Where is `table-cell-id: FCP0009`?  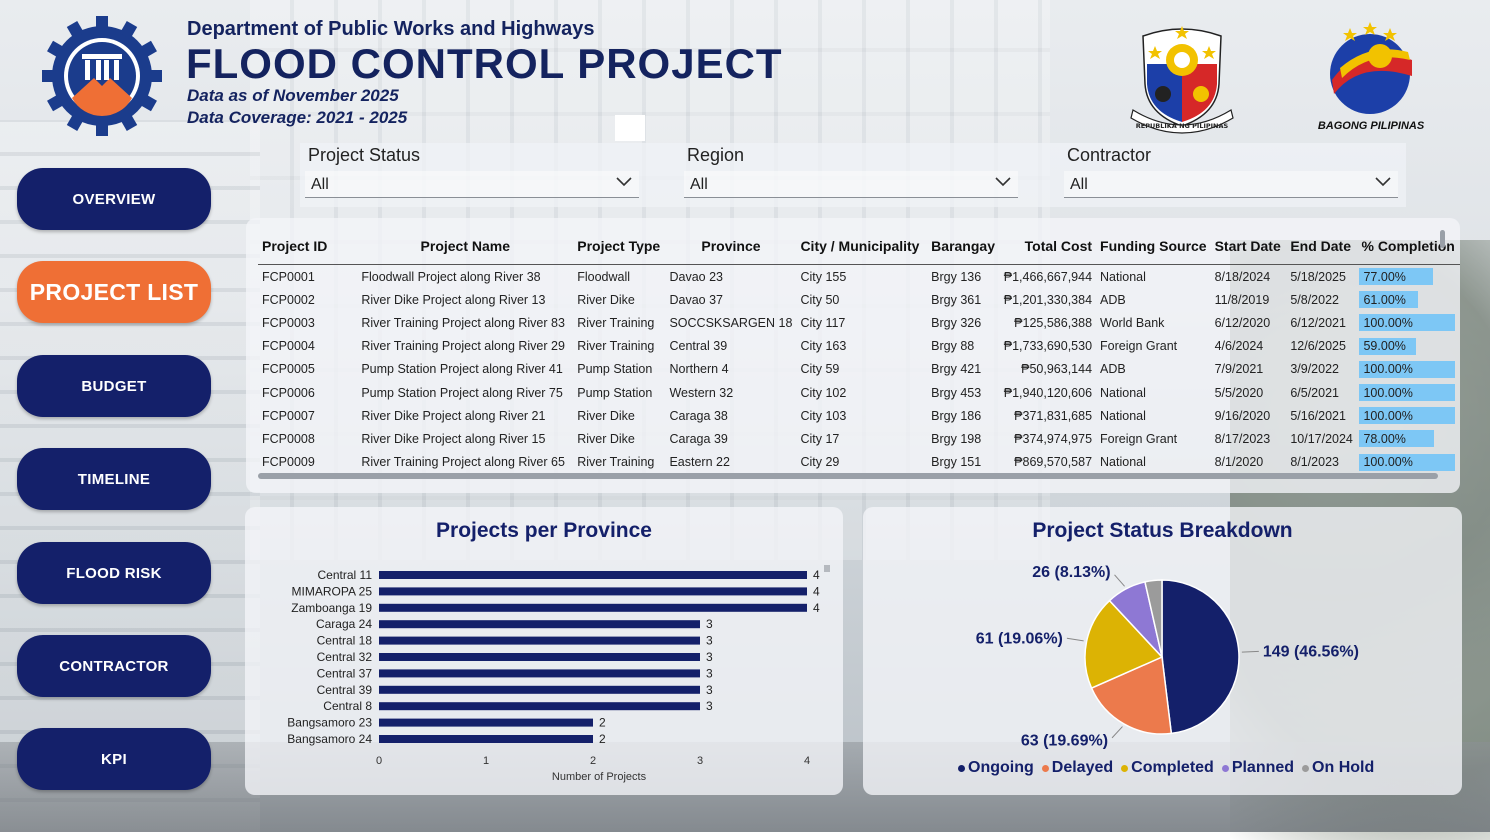 table-cell-id: FCP0009 is located at coordinates (288, 462).